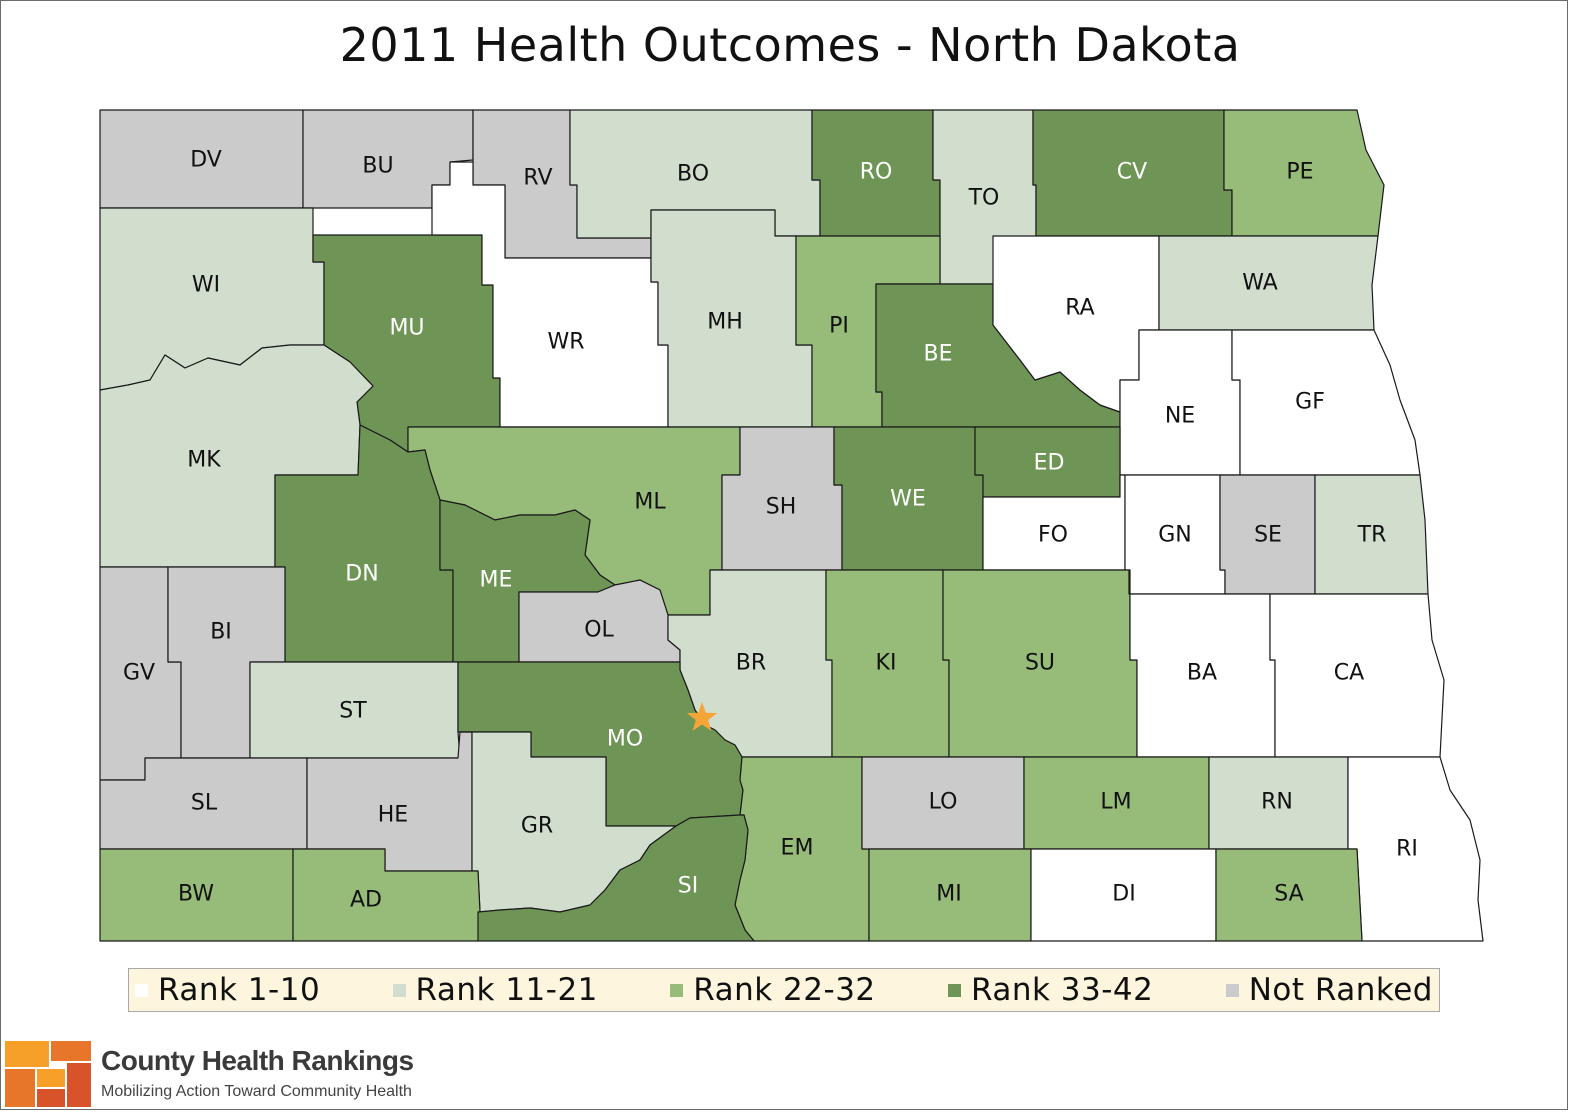 Image resolution: width=1580 pixels, height=1120 pixels. What do you see at coordinates (1123, 894) in the screenshot?
I see `county-label-di: DI` at bounding box center [1123, 894].